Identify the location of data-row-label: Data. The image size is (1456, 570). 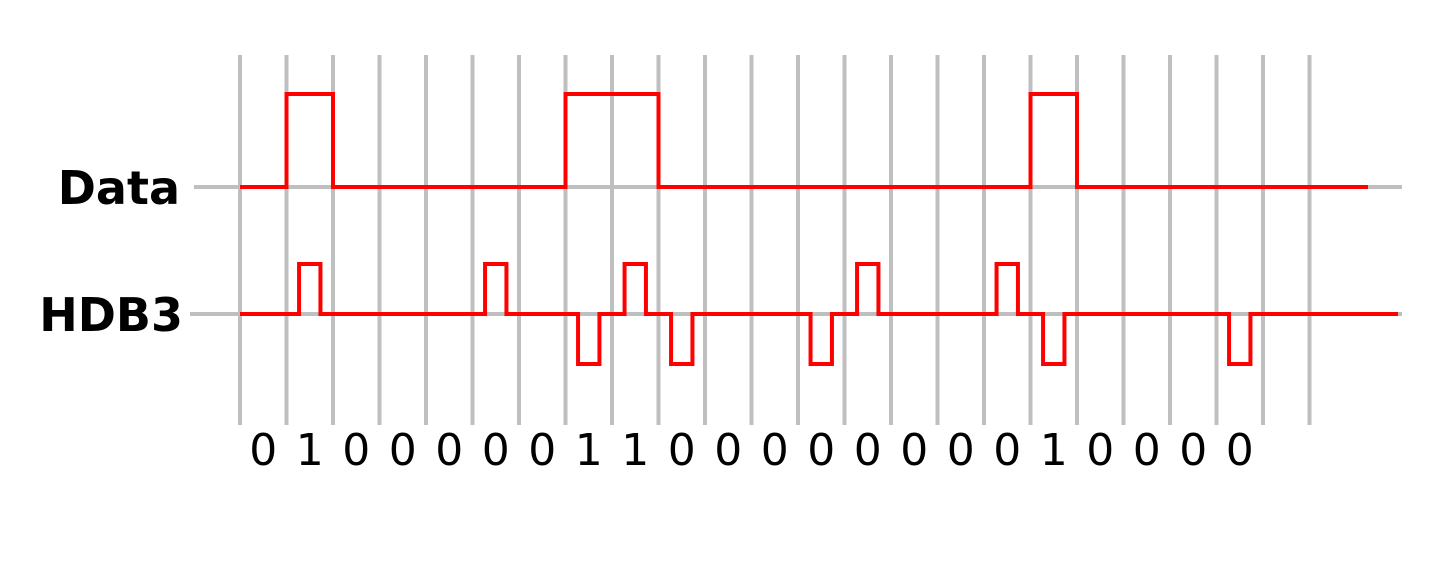
(119, 188).